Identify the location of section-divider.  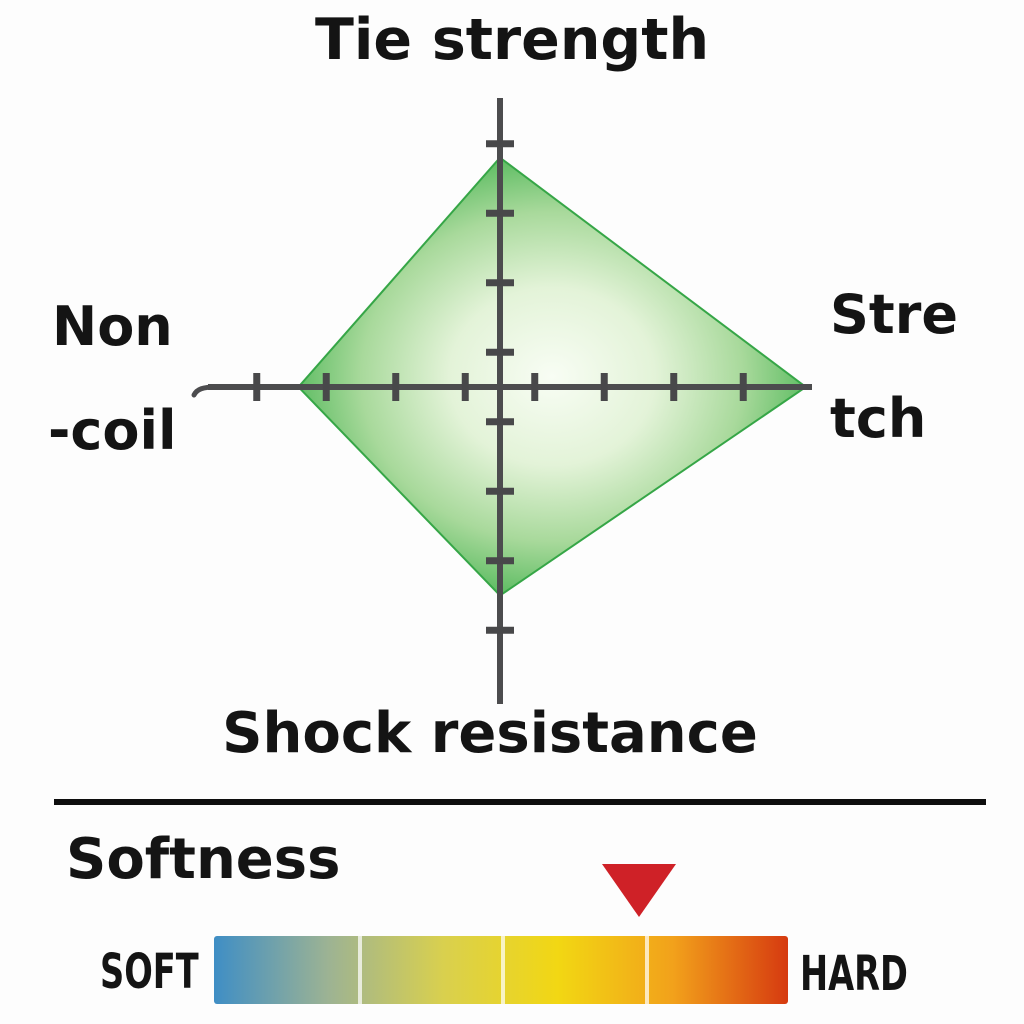
(520, 802).